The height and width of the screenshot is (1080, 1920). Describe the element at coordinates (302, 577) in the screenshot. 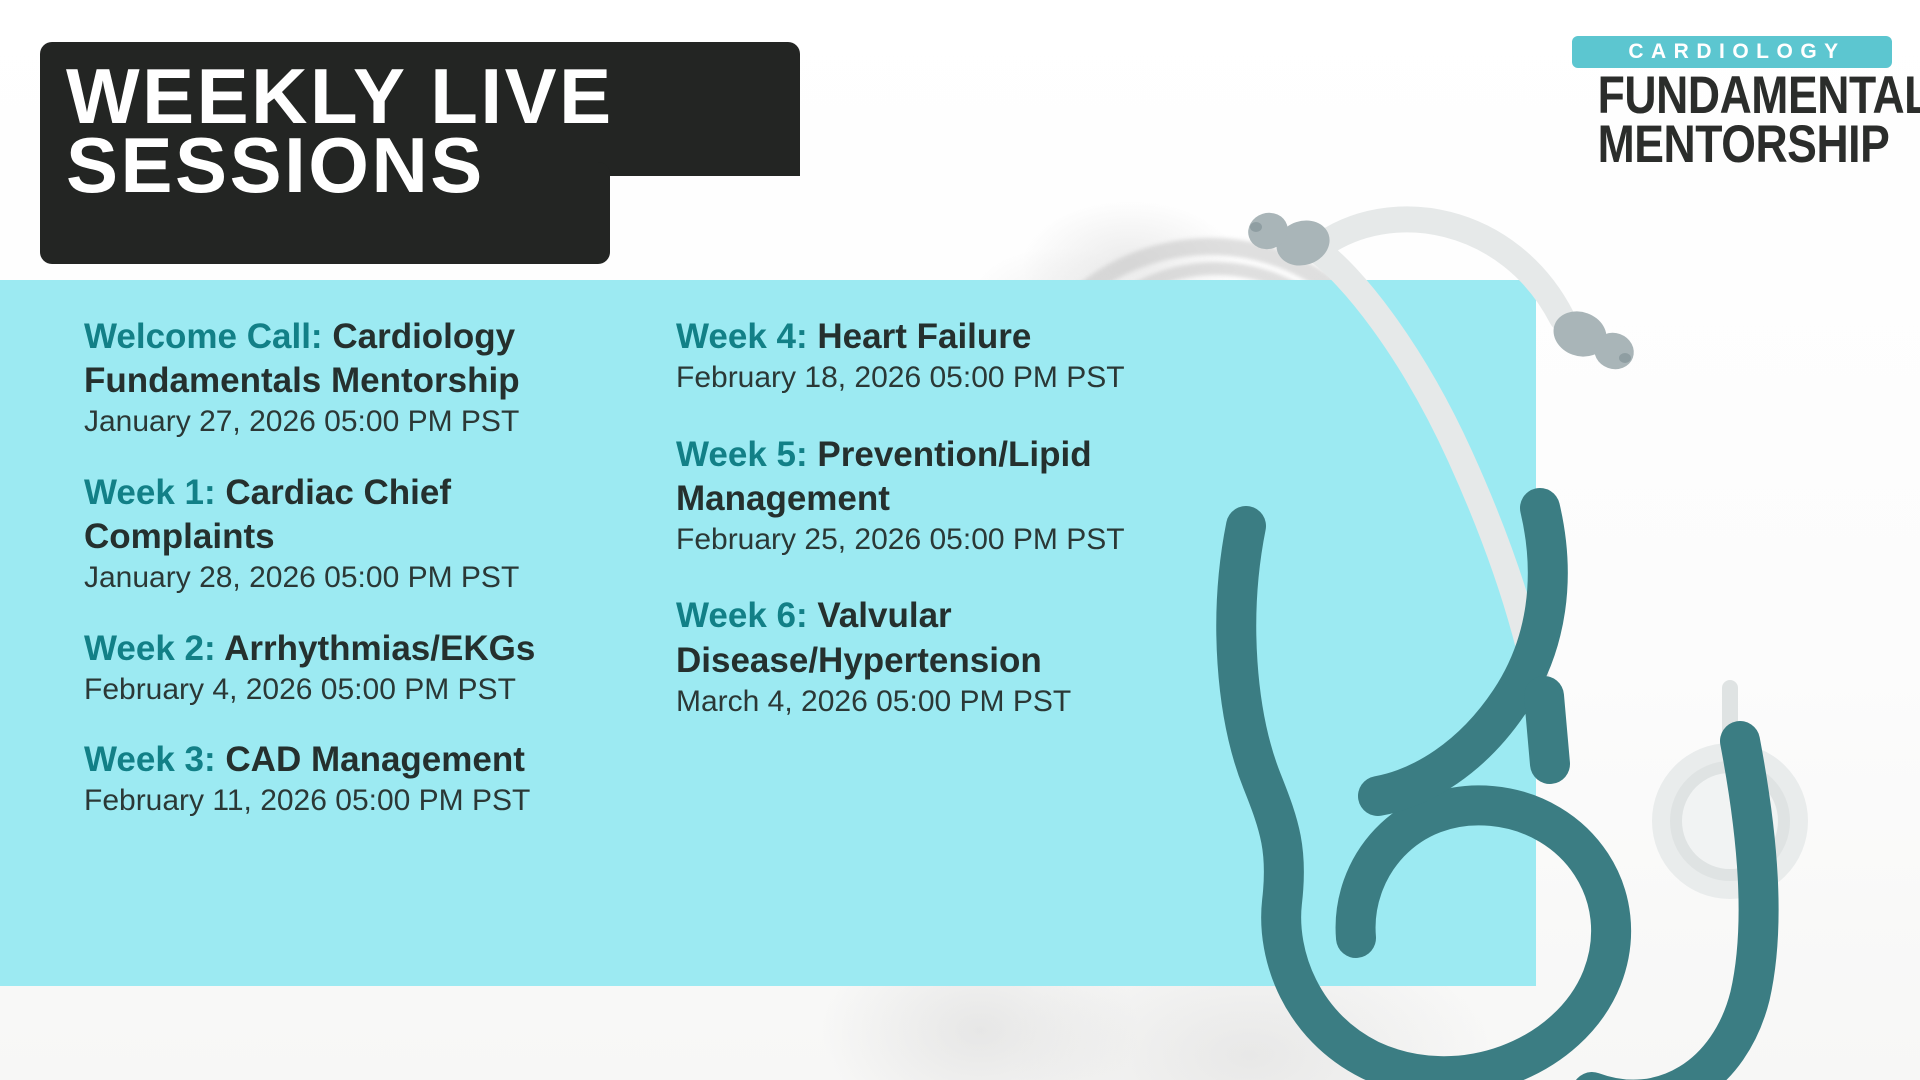

I see `session-date: January 28, 2026 05:00 PM PST` at that location.